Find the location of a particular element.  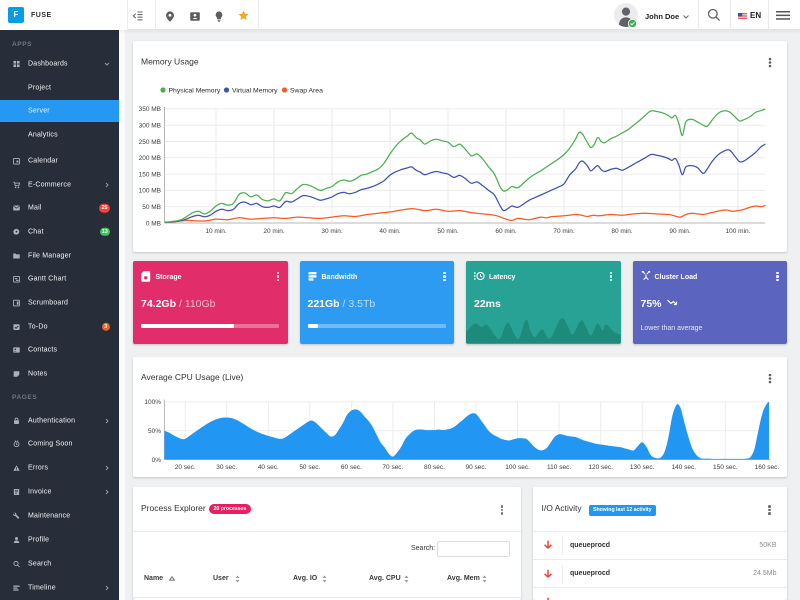

svg-text: 50 min. is located at coordinates (448, 231).